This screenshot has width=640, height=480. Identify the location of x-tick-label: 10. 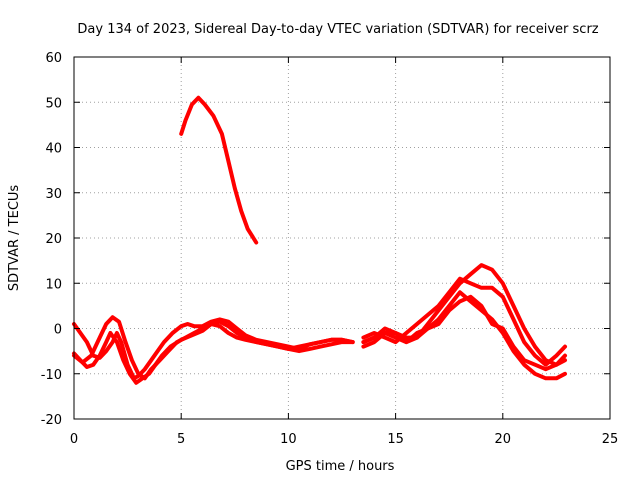
(288, 439).